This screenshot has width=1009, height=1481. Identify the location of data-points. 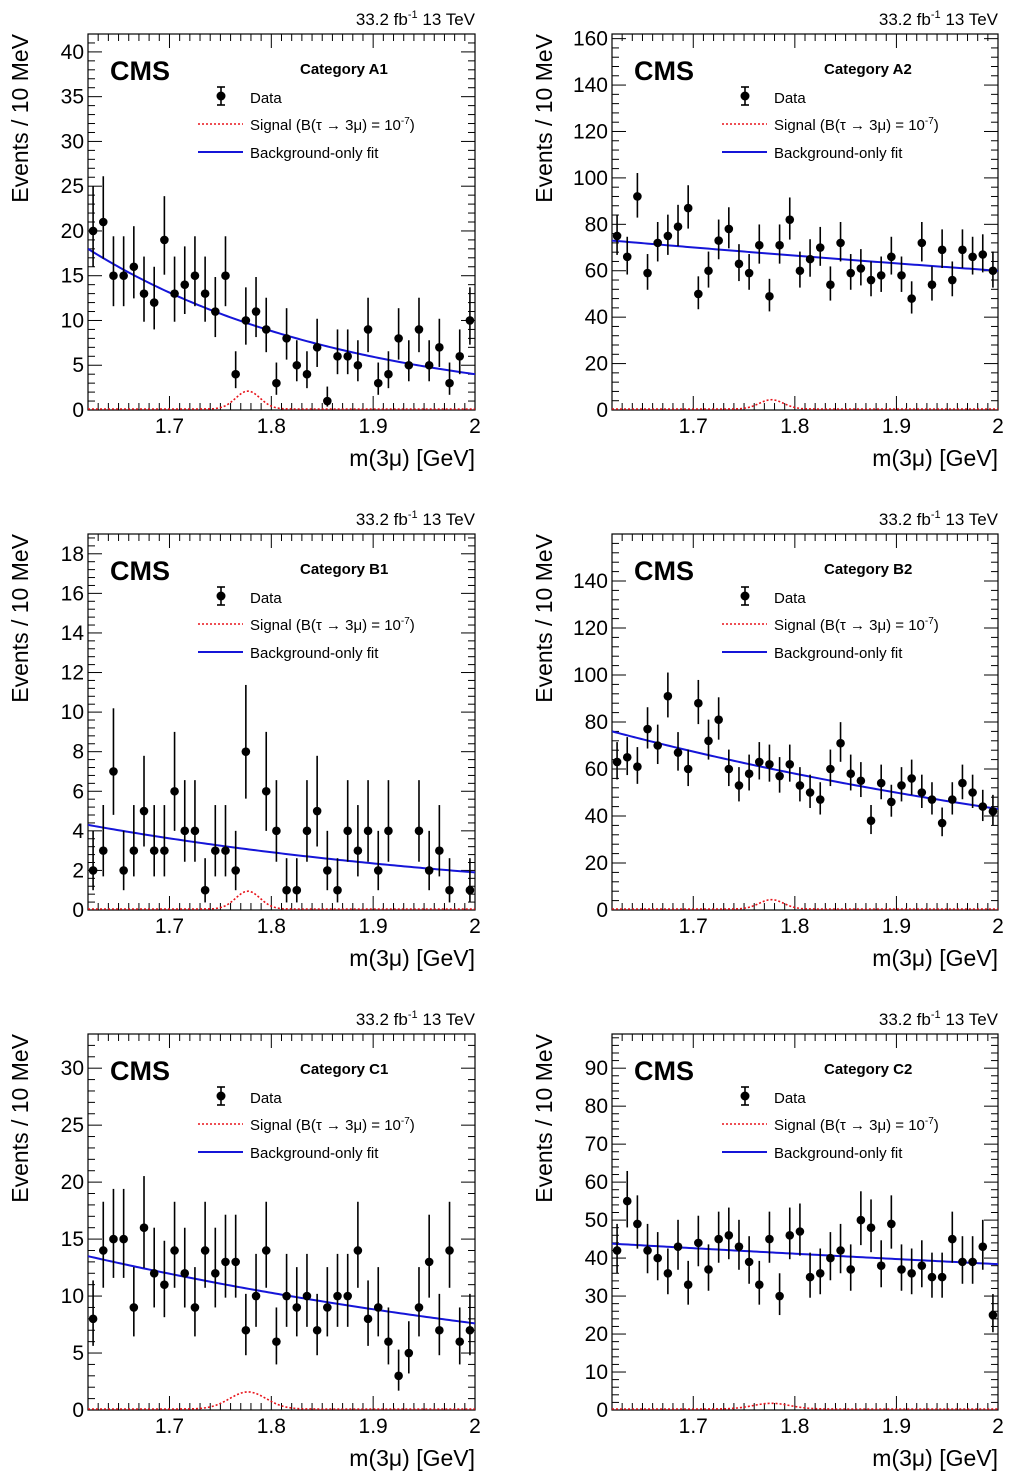
(281, 1283).